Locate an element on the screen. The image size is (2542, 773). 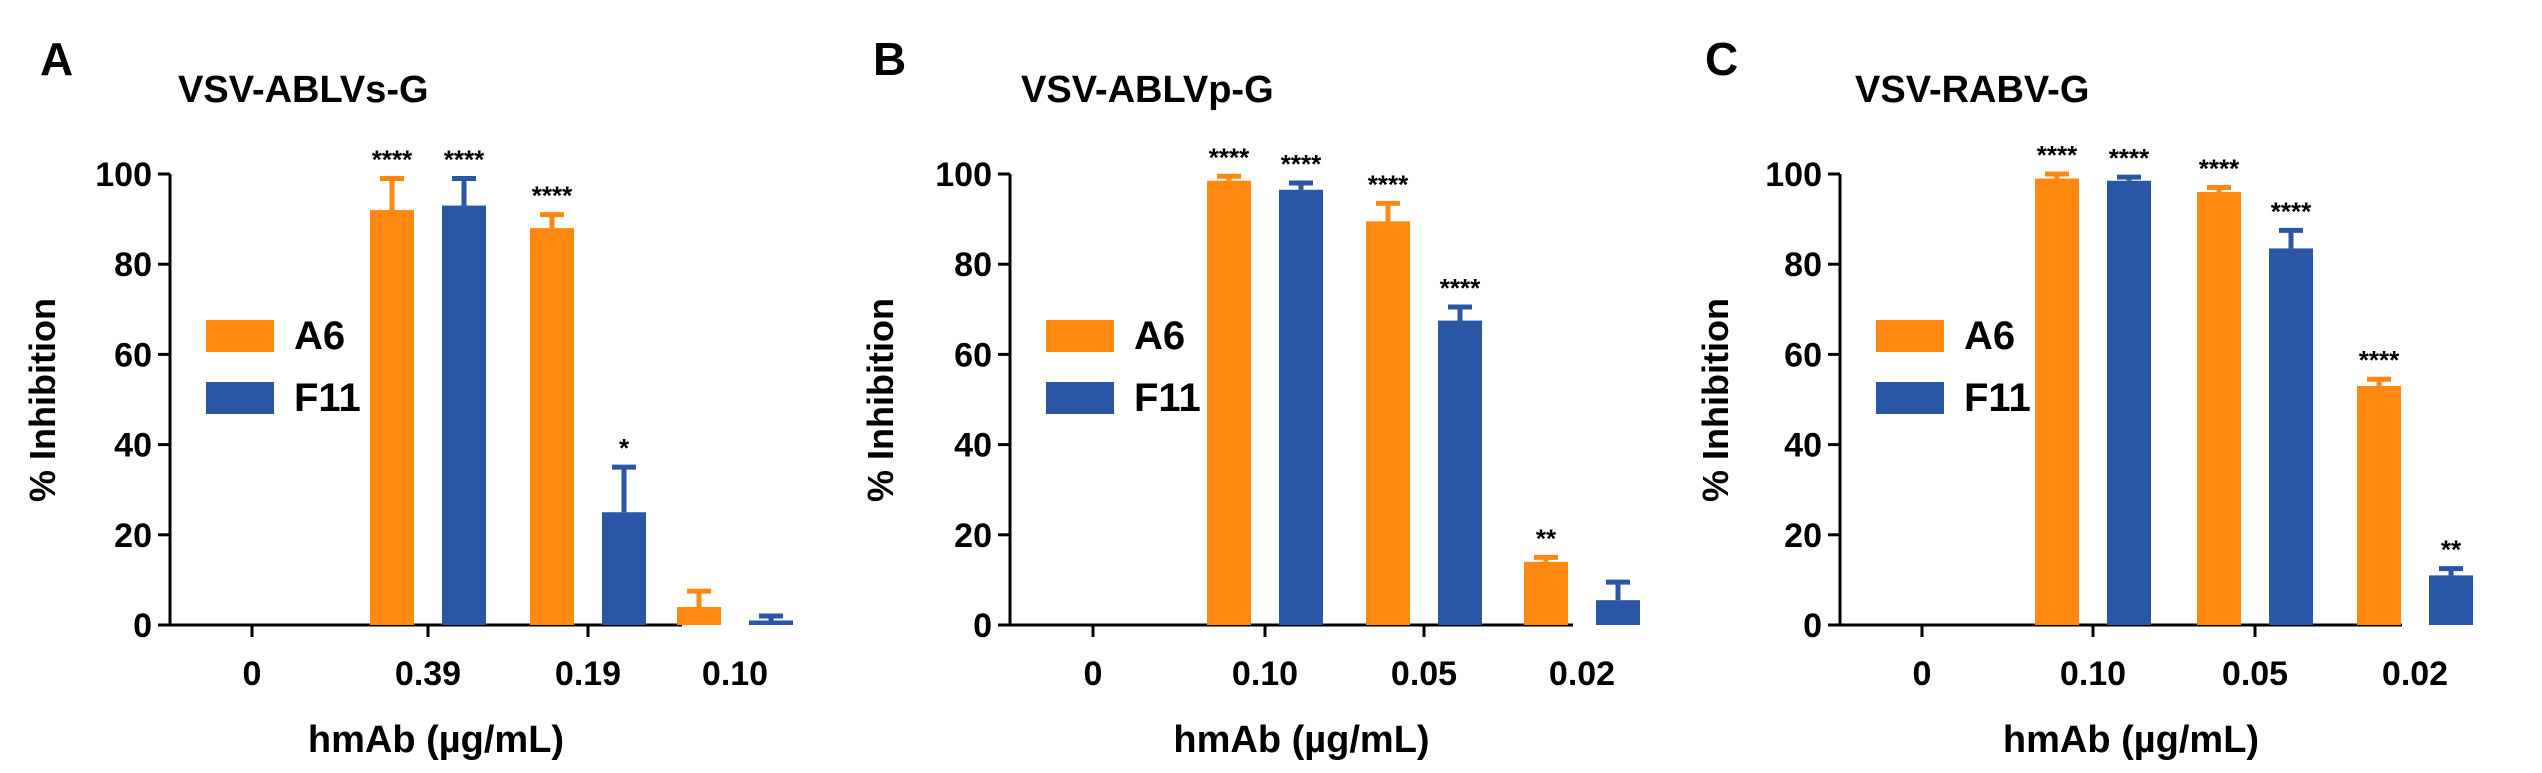
chart-title: VSV-ABLVs-G is located at coordinates (303, 90).